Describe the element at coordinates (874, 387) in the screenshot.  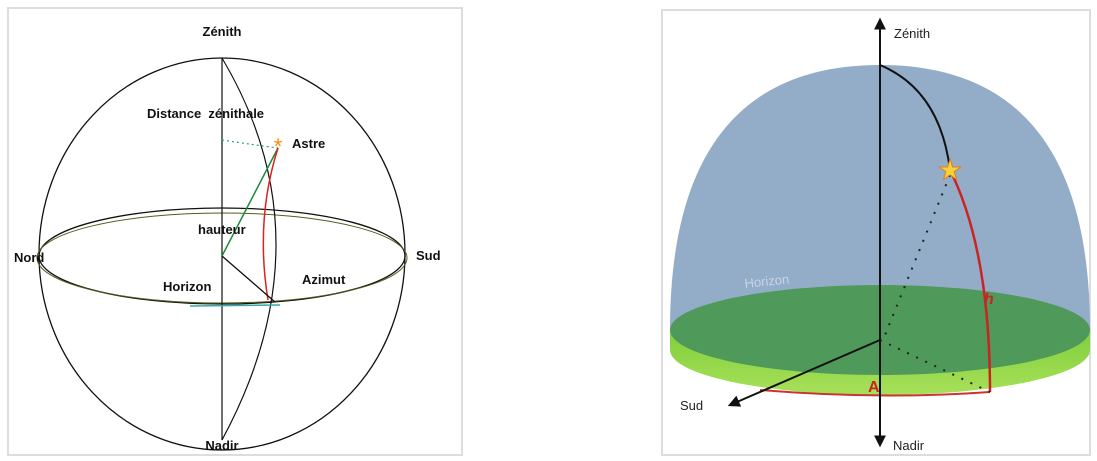
I see `label: A` at that location.